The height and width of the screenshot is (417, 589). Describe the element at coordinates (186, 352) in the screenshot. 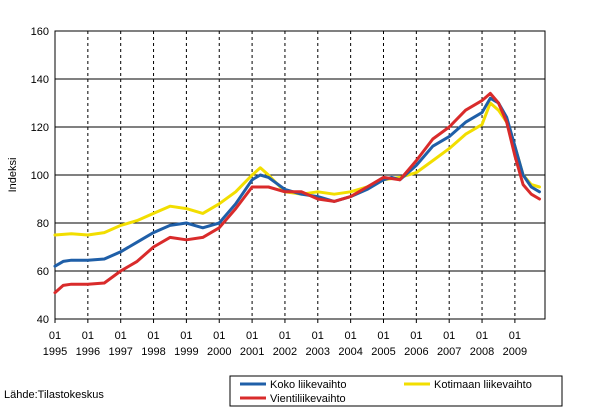

I see `x-tick-year: 1999` at that location.